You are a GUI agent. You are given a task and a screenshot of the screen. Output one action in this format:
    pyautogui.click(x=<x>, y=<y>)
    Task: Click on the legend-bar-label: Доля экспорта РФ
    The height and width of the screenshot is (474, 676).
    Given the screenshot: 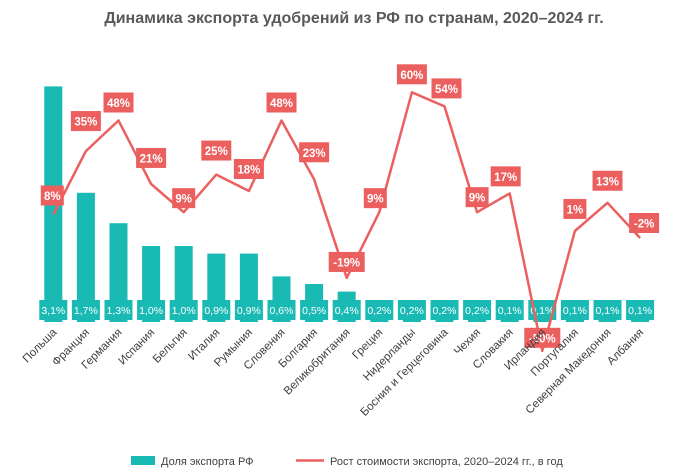 What is the action you would take?
    pyautogui.click(x=207, y=462)
    